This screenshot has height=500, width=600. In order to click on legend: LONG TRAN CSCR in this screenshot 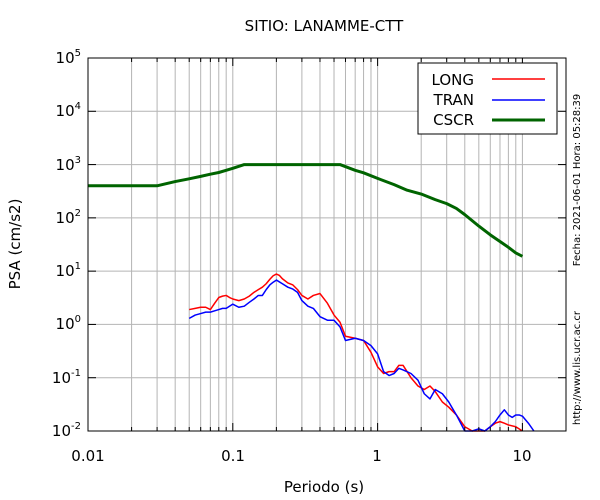, I will do `click(487, 98)`.